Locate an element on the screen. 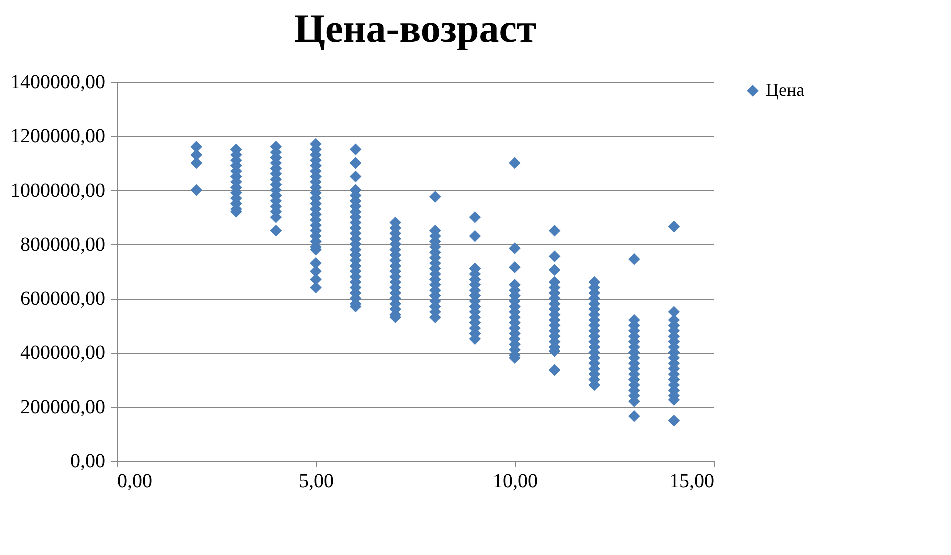 The width and height of the screenshot is (951, 555). x-tick-label: 5,00 is located at coordinates (316, 481).